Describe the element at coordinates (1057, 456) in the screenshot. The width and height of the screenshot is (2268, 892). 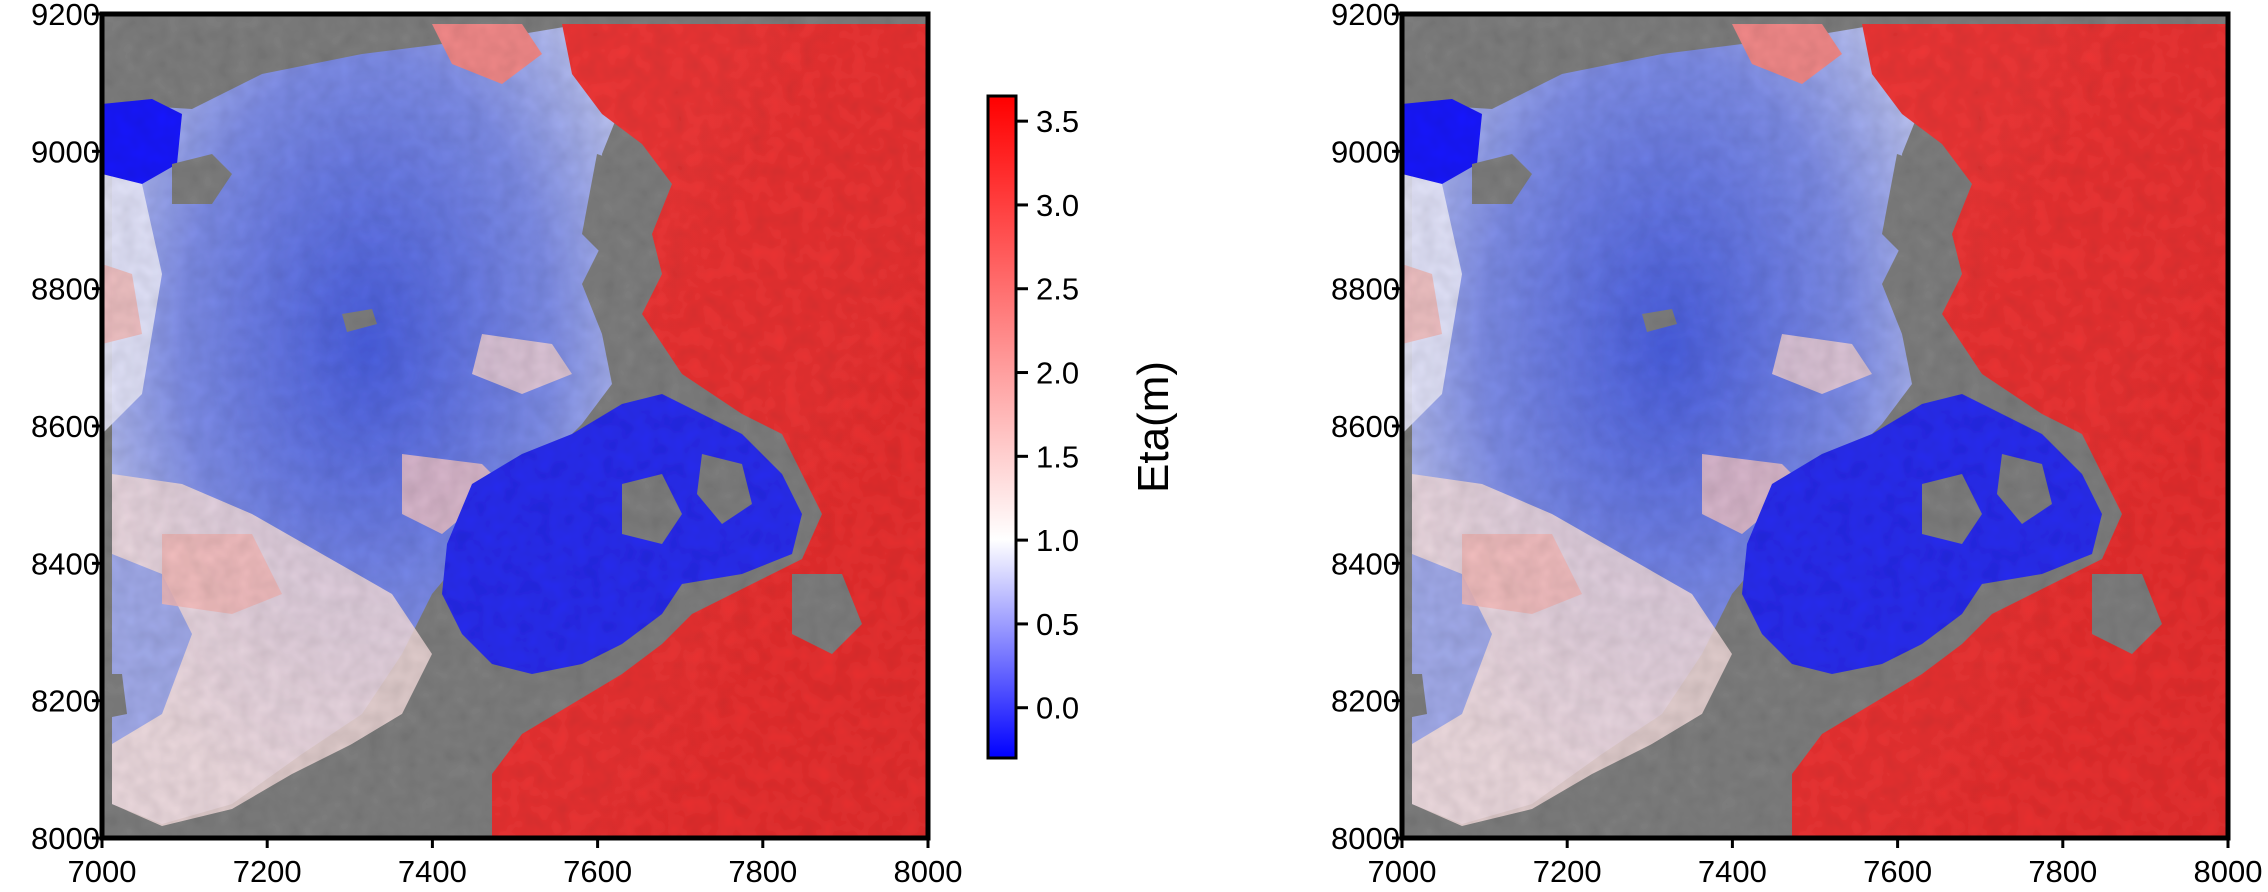
I see `colorbar-tick-label: 1.5` at that location.